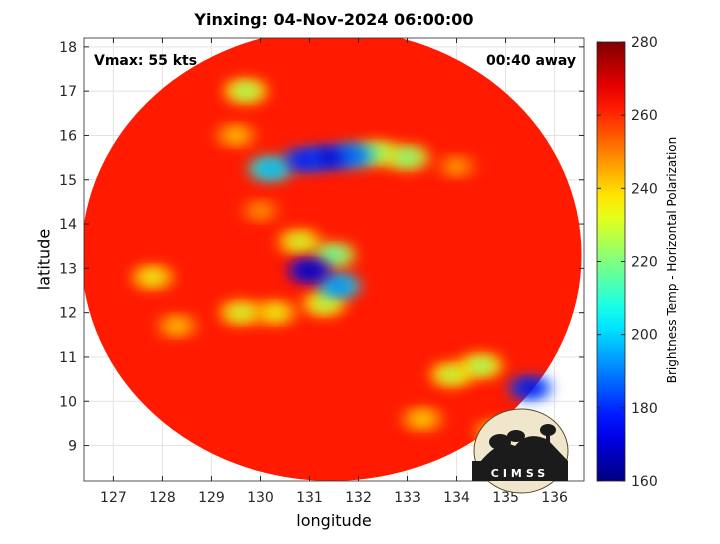 The width and height of the screenshot is (720, 544). Describe the element at coordinates (644, 336) in the screenshot. I see `colorbar-tick-label: 200` at that location.